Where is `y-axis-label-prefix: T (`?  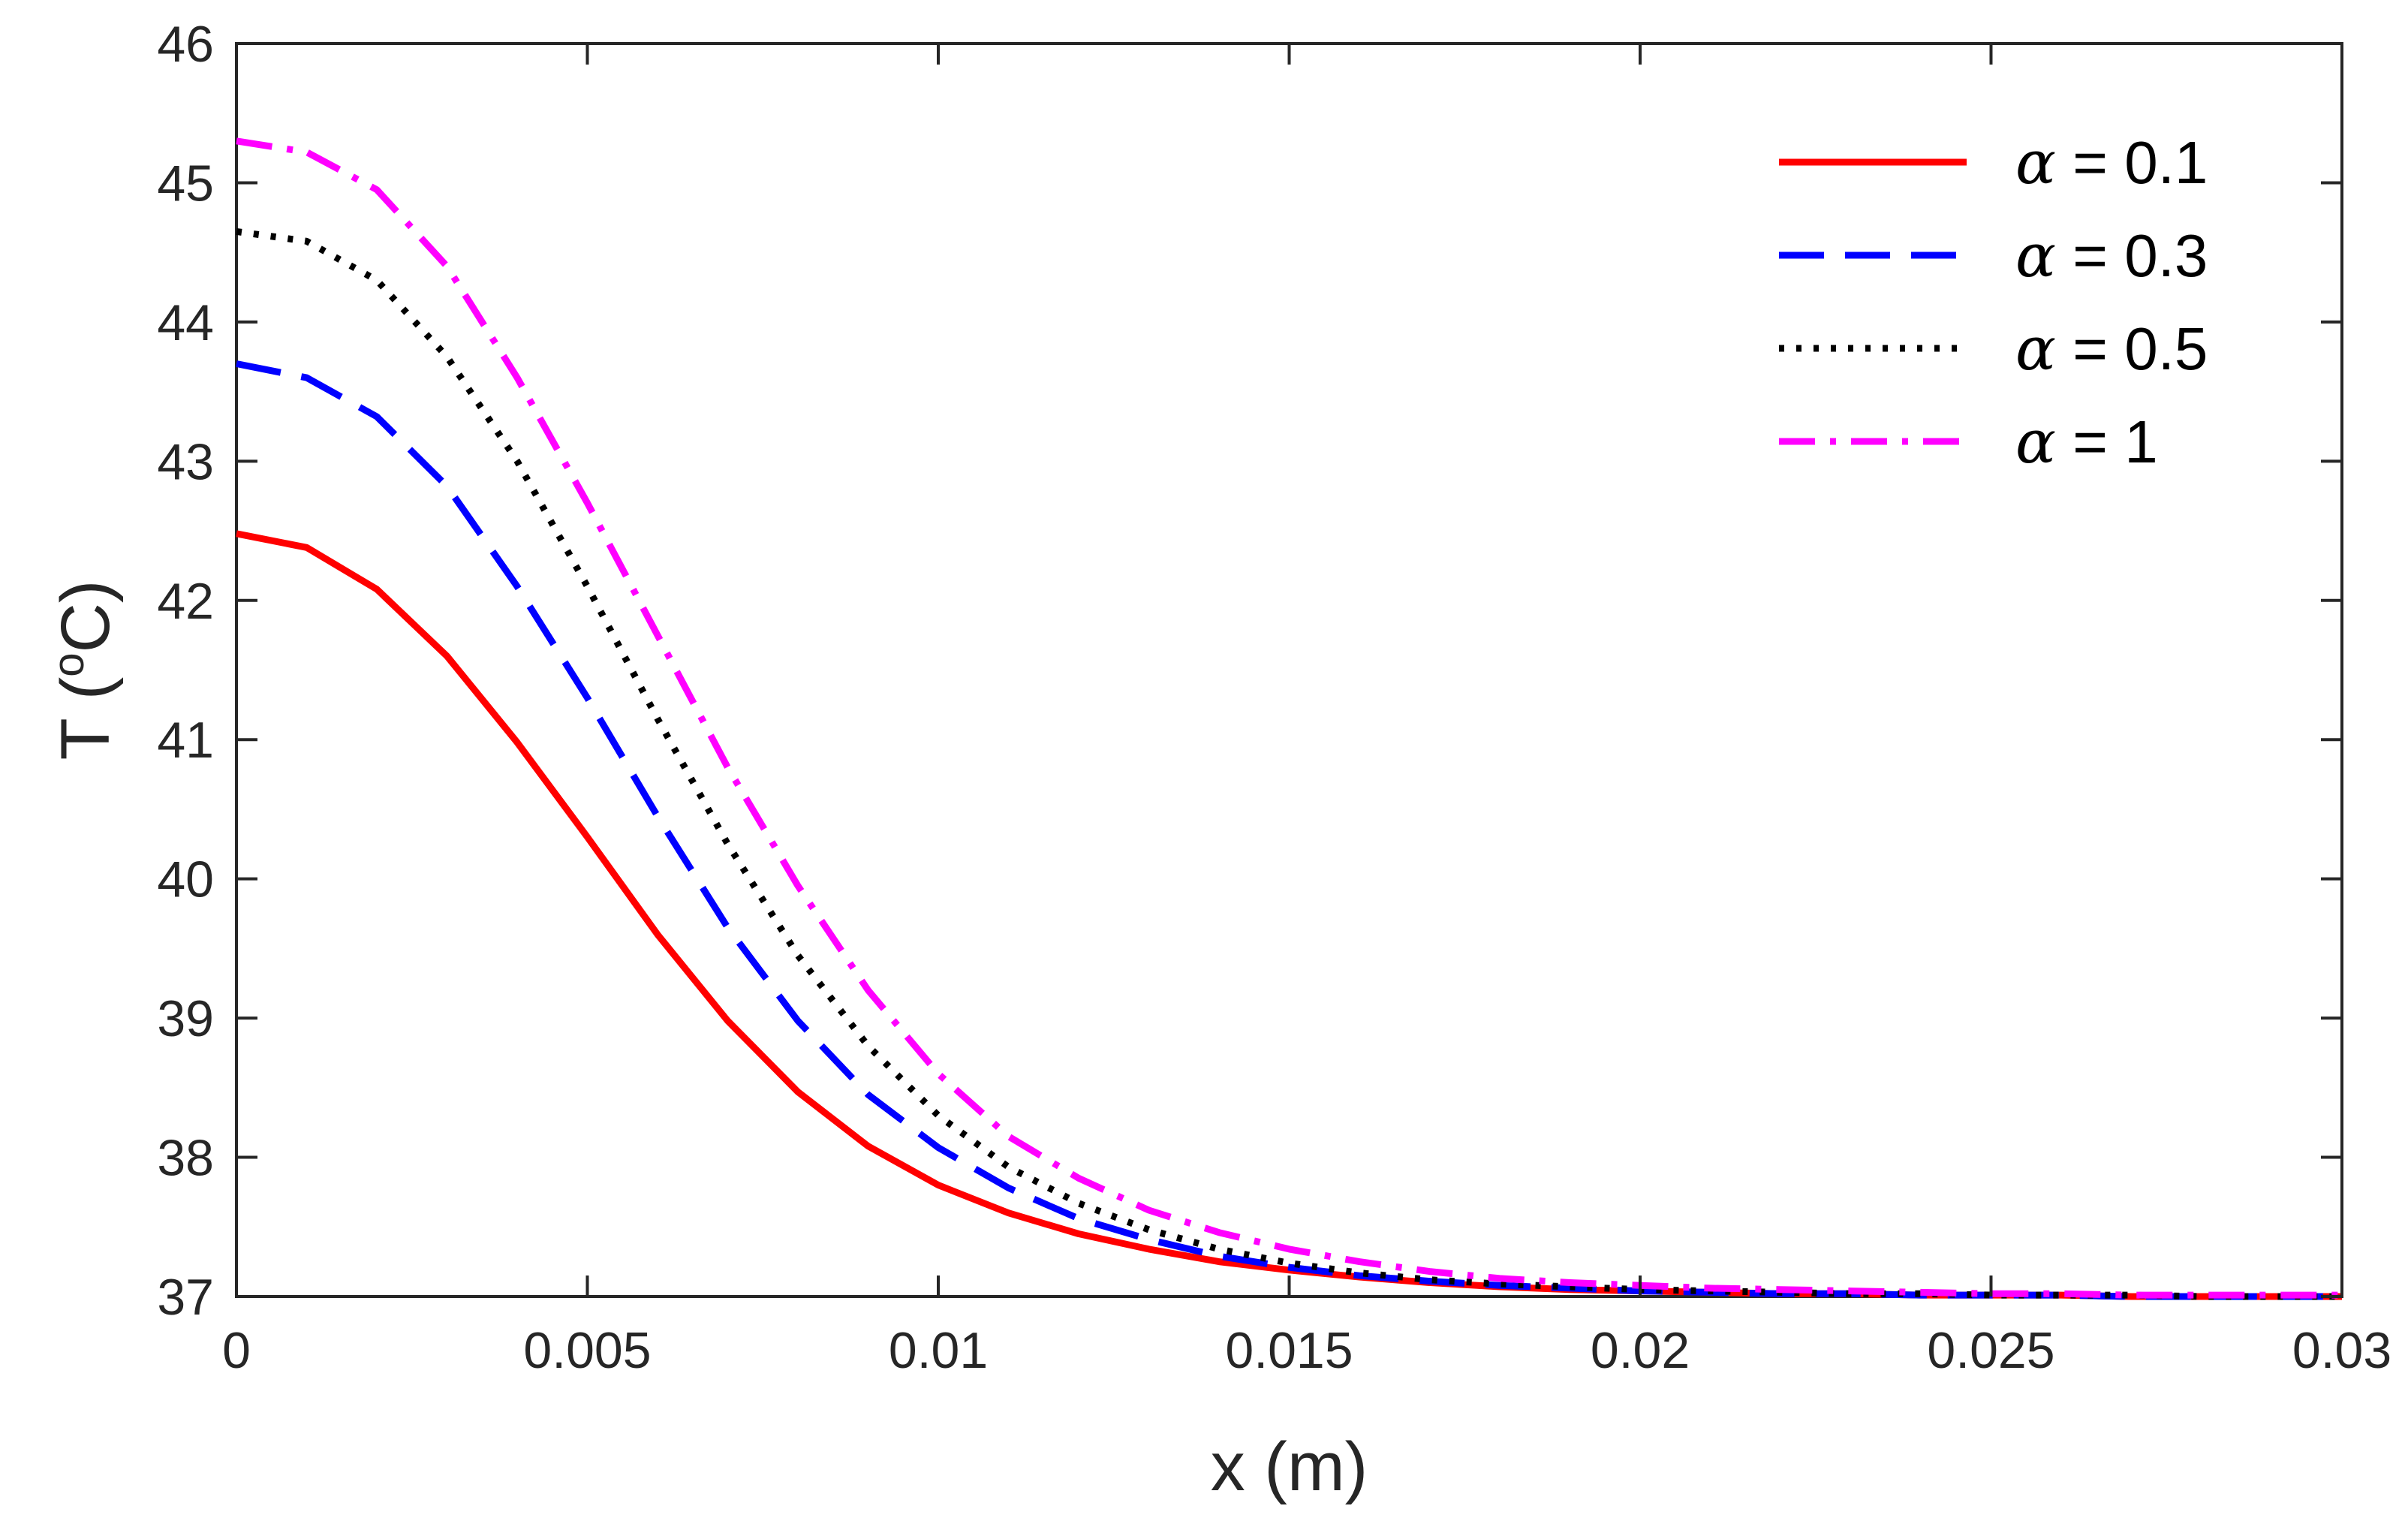 y-axis-label-prefix: T ( is located at coordinates (85, 718).